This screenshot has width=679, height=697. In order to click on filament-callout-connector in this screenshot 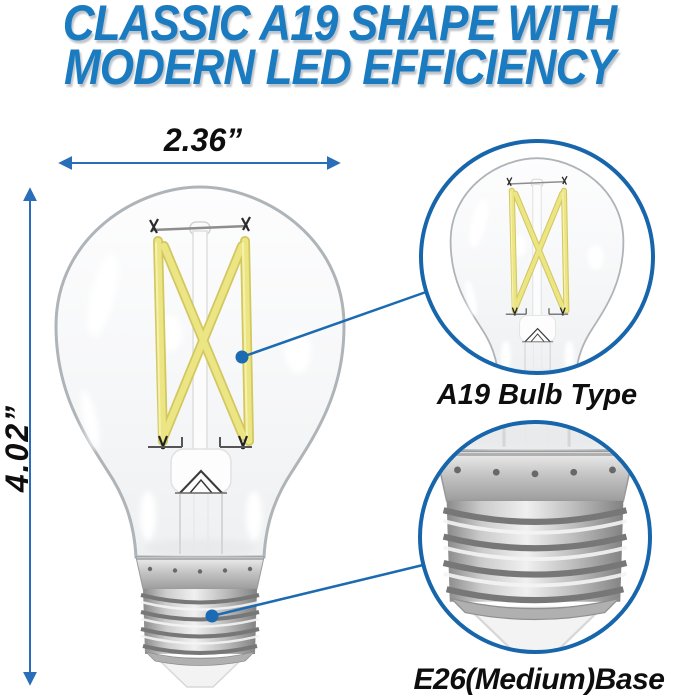, I will do `click(331, 327)`.